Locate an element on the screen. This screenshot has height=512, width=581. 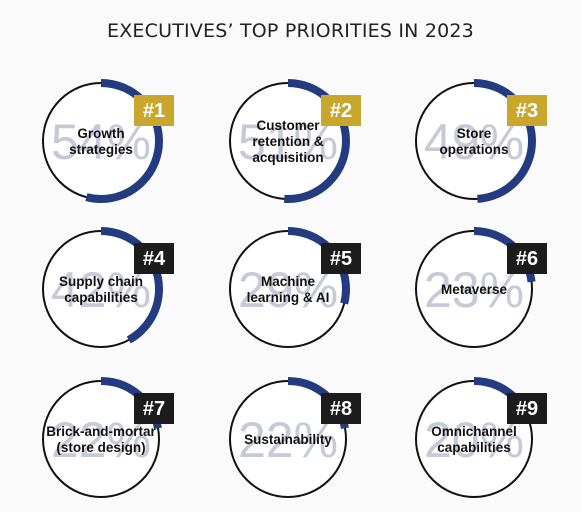
priority-label-line: strategies is located at coordinates (101, 149).